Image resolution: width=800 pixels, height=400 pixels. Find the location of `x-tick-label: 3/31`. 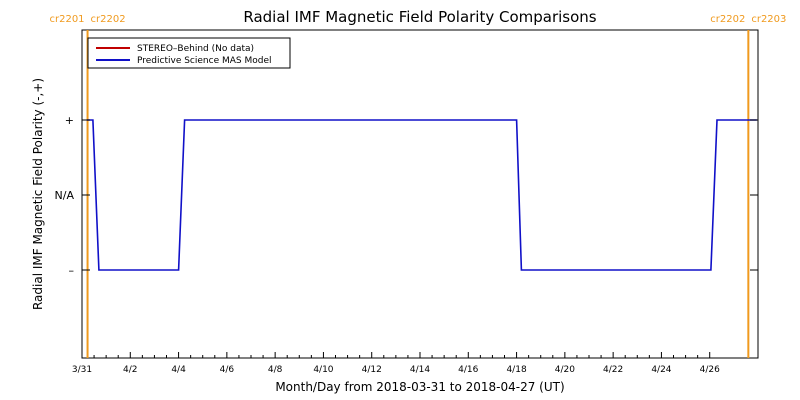

x-tick-label: 3/31 is located at coordinates (82, 370).